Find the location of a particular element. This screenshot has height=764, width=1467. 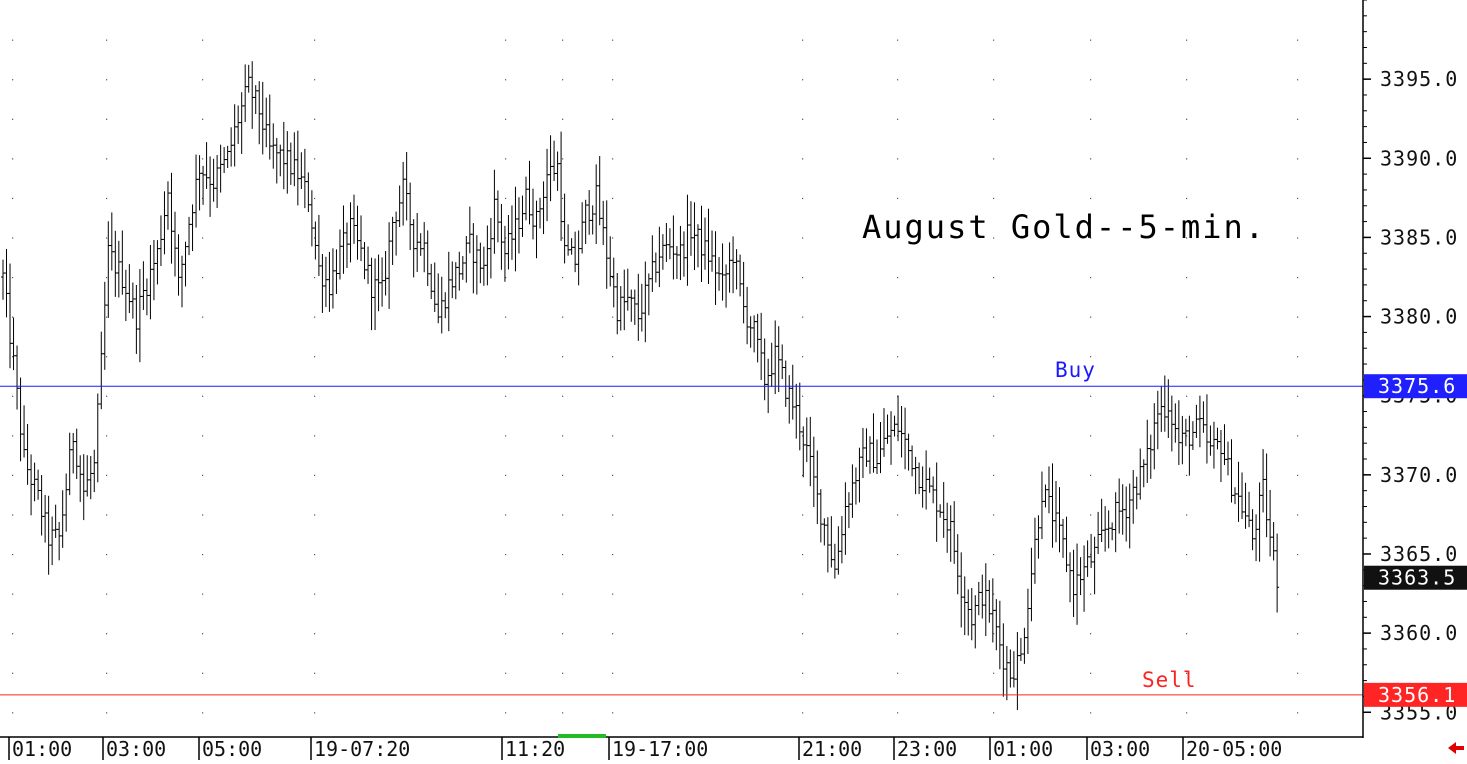

time-tick-label: 19-17:00 is located at coordinates (660, 749).